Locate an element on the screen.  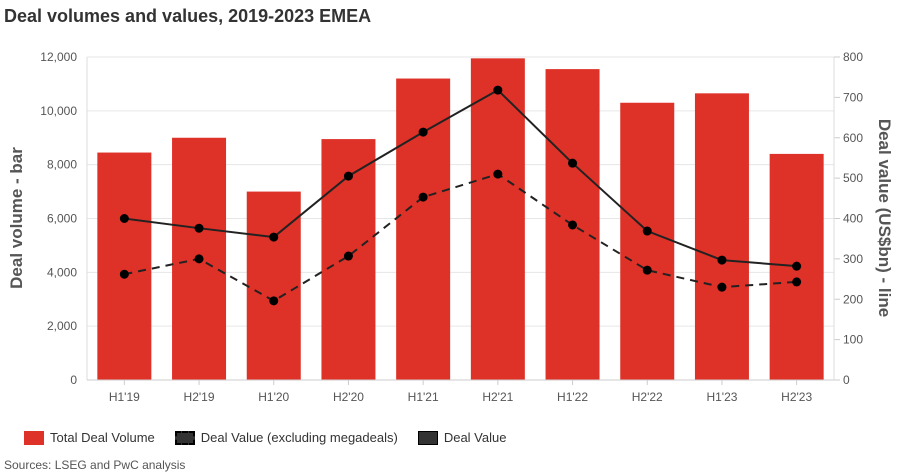
x-tick-label: H1'20 is located at coordinates (273, 397).